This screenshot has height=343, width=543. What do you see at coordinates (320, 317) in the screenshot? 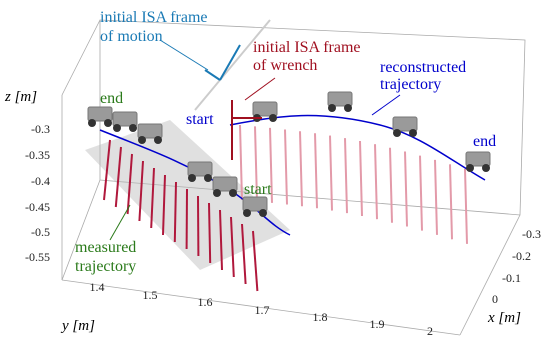
I see `y-tick-label: 1.8` at bounding box center [320, 317].